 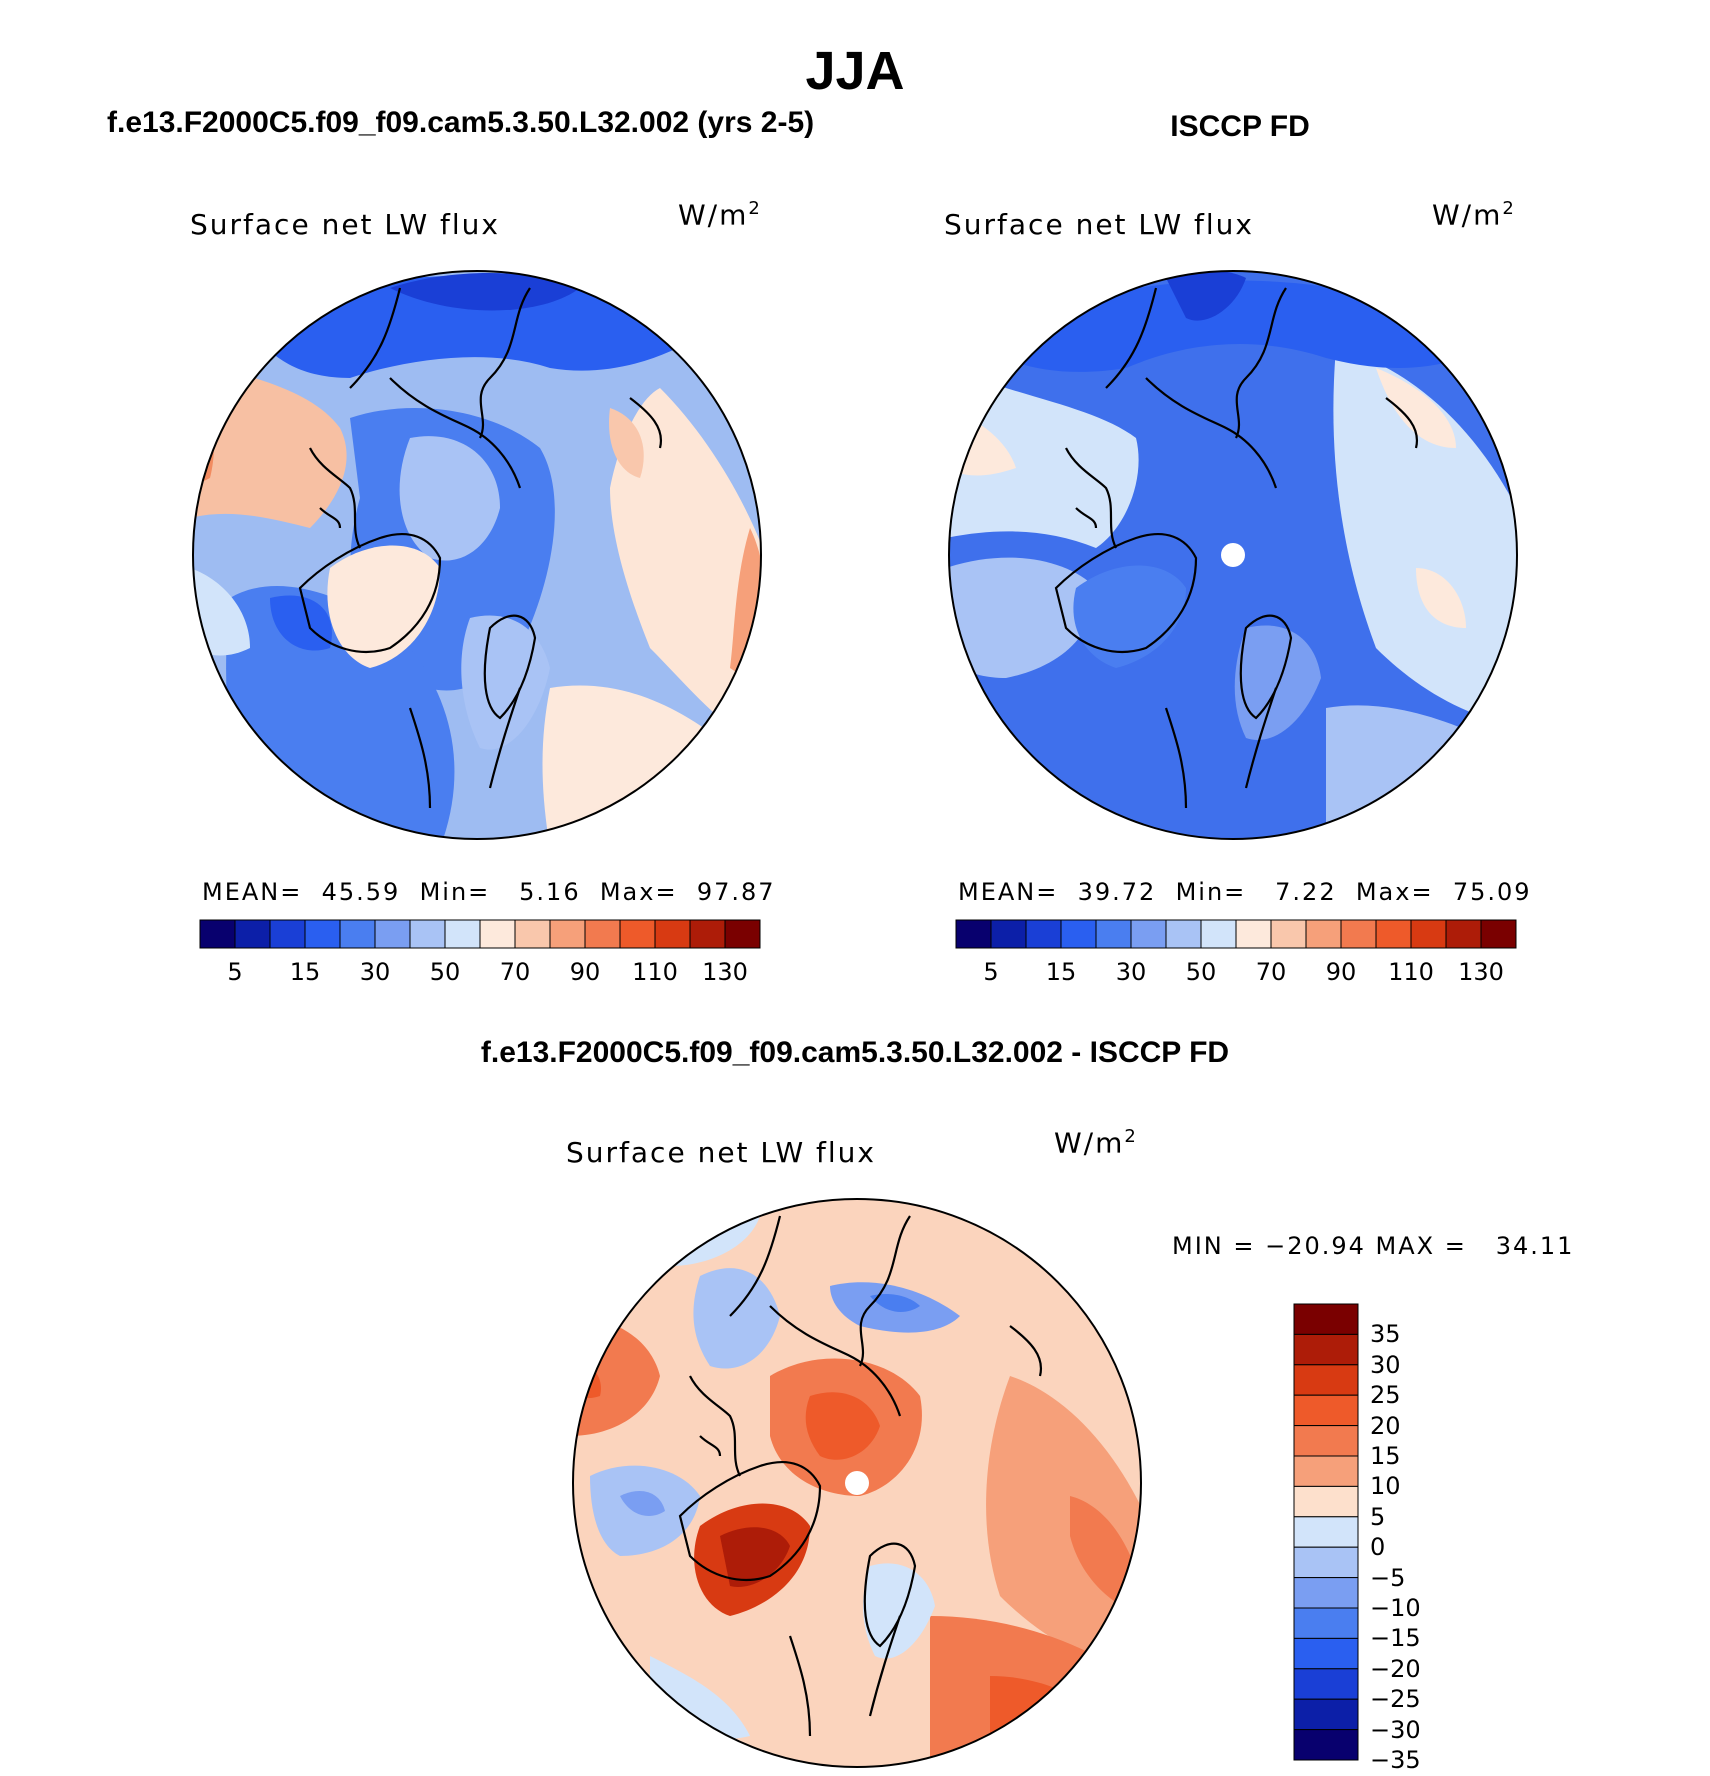 What do you see at coordinates (1388, 1577) in the screenshot?
I see `colorbar-tick-label: −5` at bounding box center [1388, 1577].